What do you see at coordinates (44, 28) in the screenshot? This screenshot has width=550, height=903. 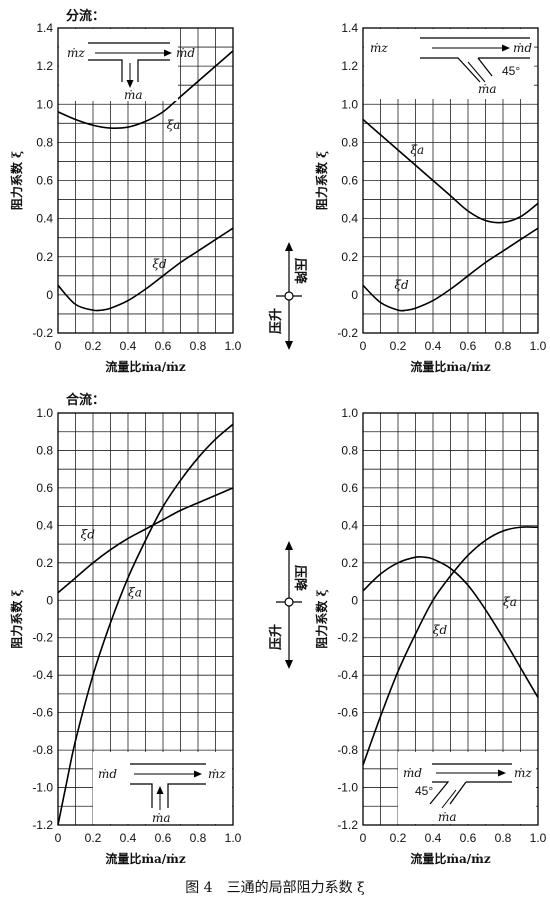 I see `y-tick-label: 1.4` at bounding box center [44, 28].